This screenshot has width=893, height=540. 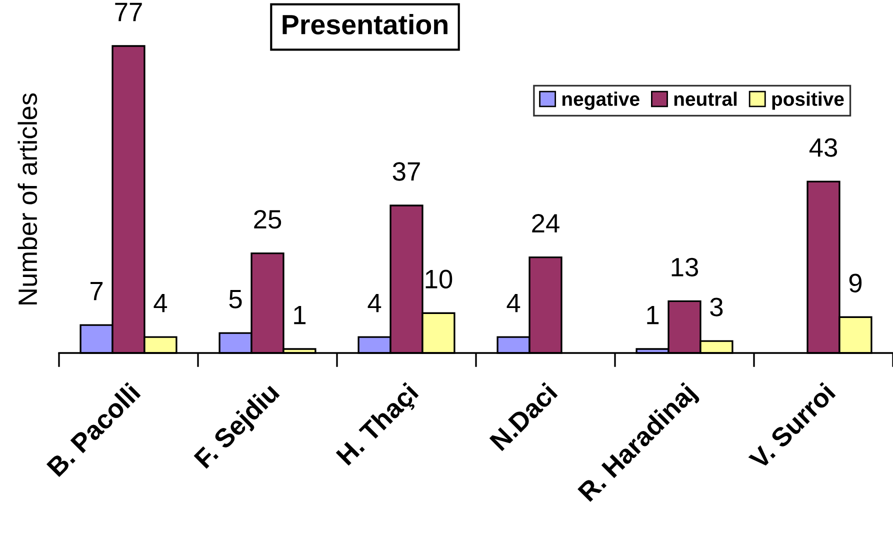 What do you see at coordinates (823, 147) in the screenshot?
I see `data-label: 43` at bounding box center [823, 147].